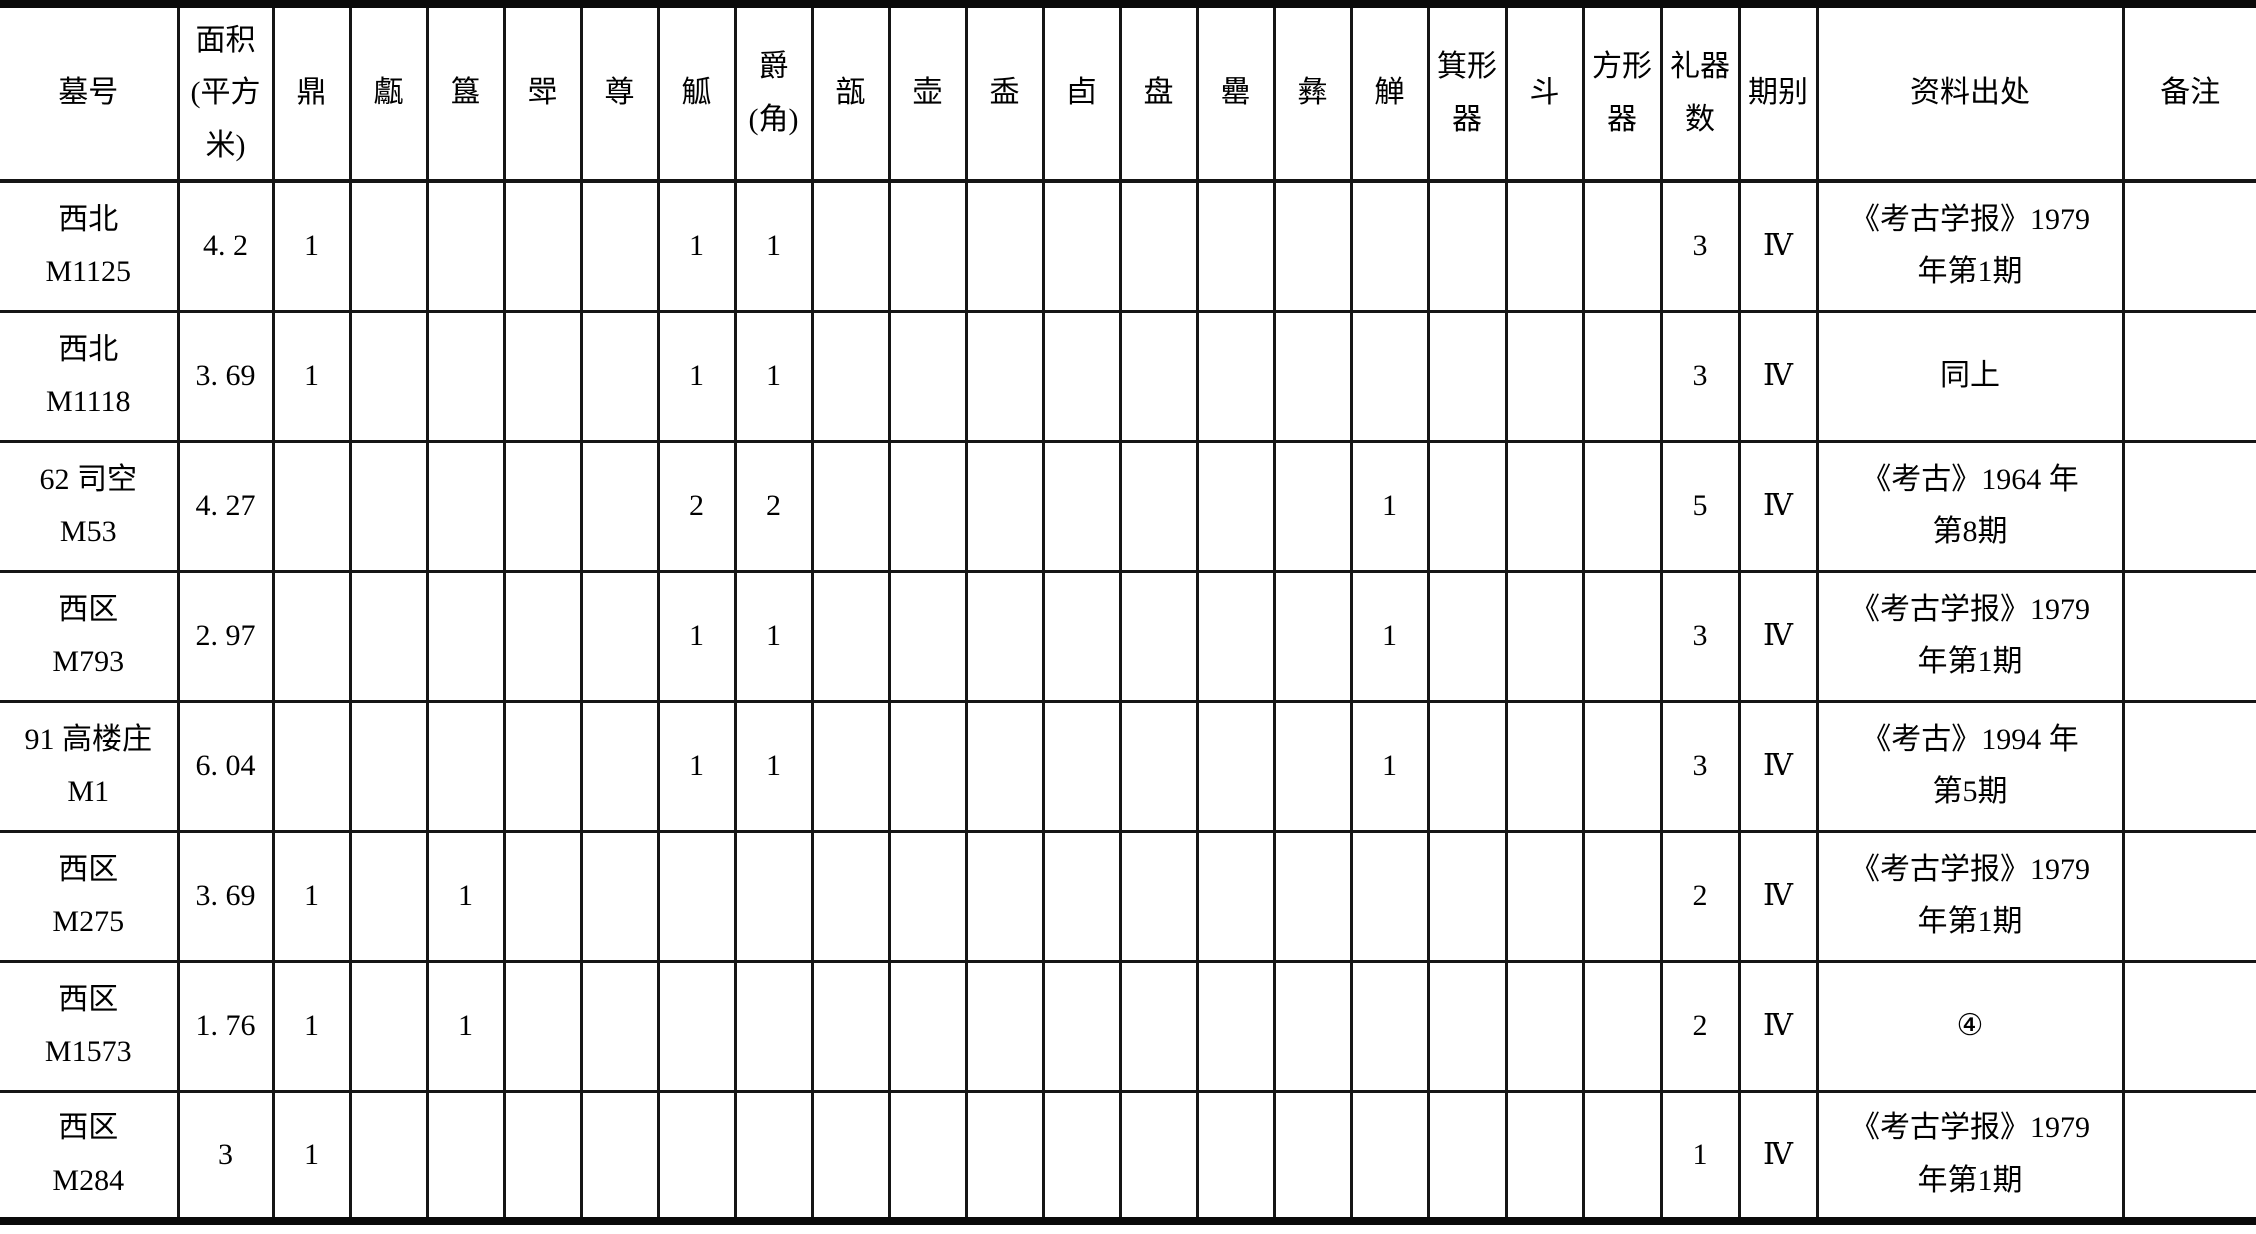 This screenshot has height=1234, width=2256. Describe the element at coordinates (1700, 1156) in the screenshot. I see `cell-liqishu: 1` at that location.